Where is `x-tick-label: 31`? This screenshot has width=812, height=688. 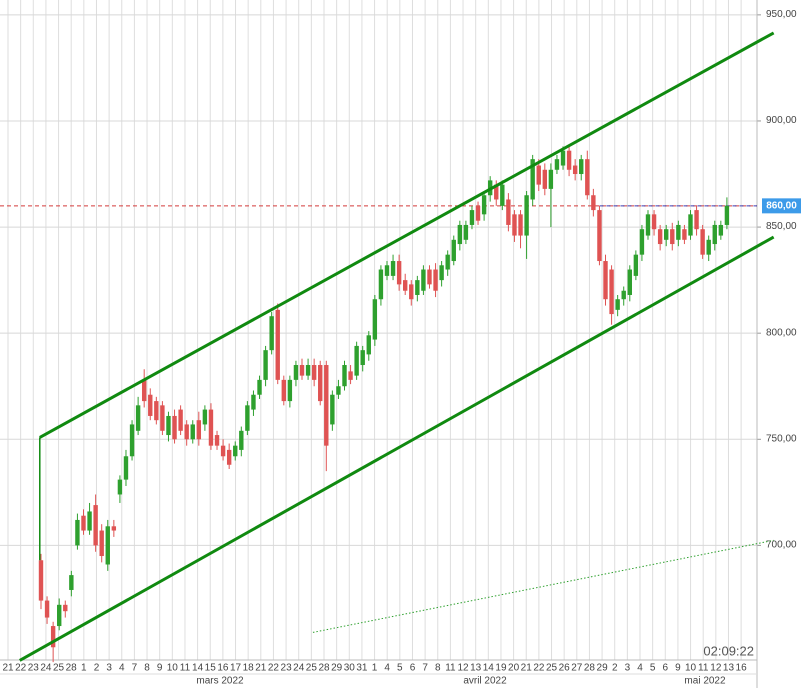
x-tick-label: 31 is located at coordinates (362, 668).